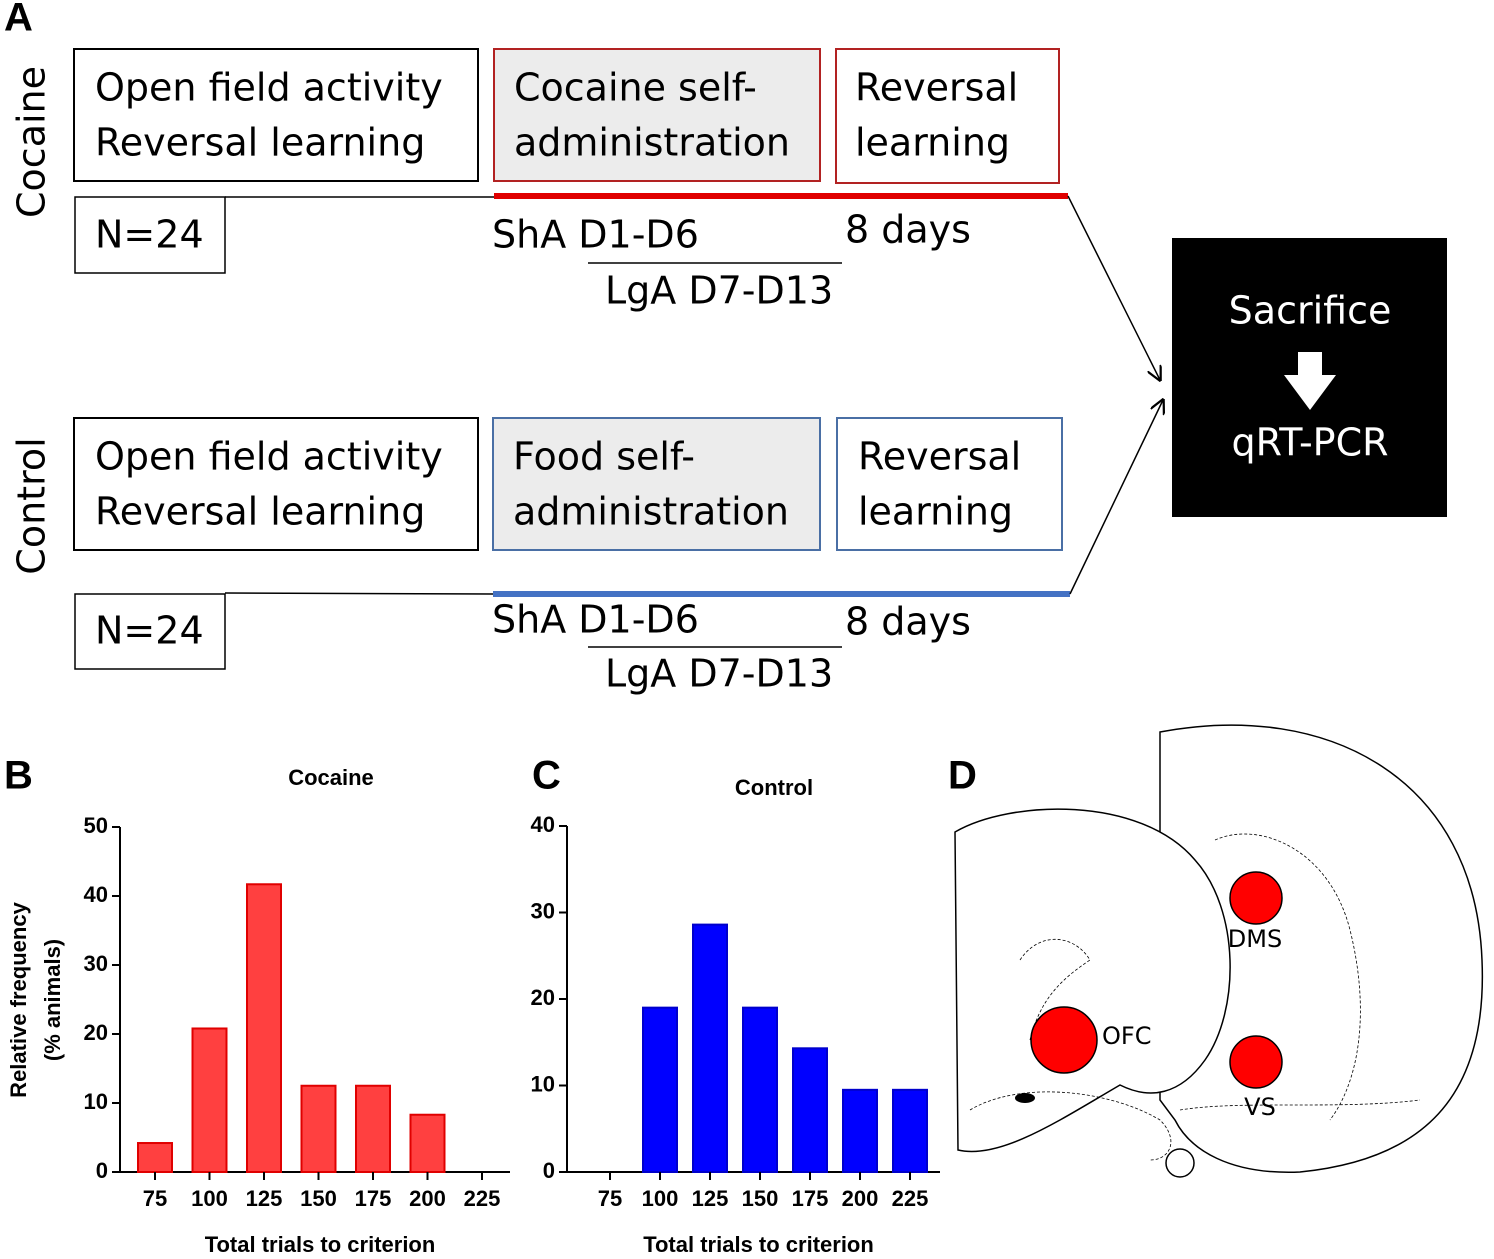 Image resolution: width=1494 pixels, height=1259 pixels. What do you see at coordinates (32, 142) in the screenshot?
I see `group-label: Cocaine` at bounding box center [32, 142].